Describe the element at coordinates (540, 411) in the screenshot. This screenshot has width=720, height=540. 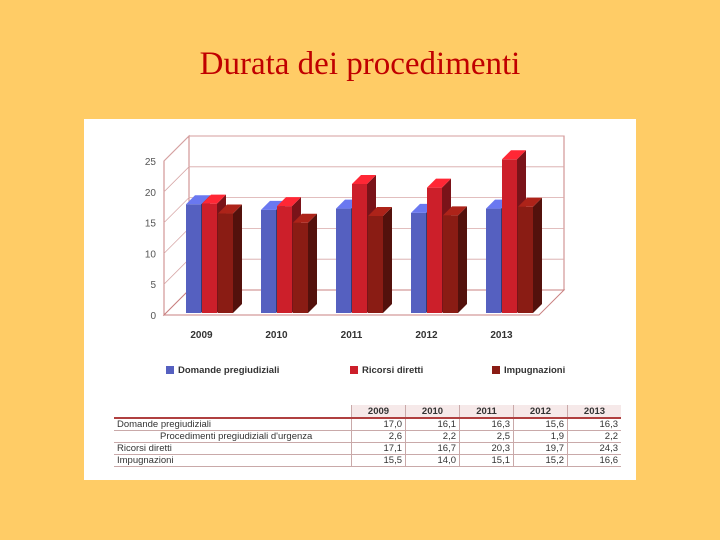
I see `table-header-year: 2012` at that location.